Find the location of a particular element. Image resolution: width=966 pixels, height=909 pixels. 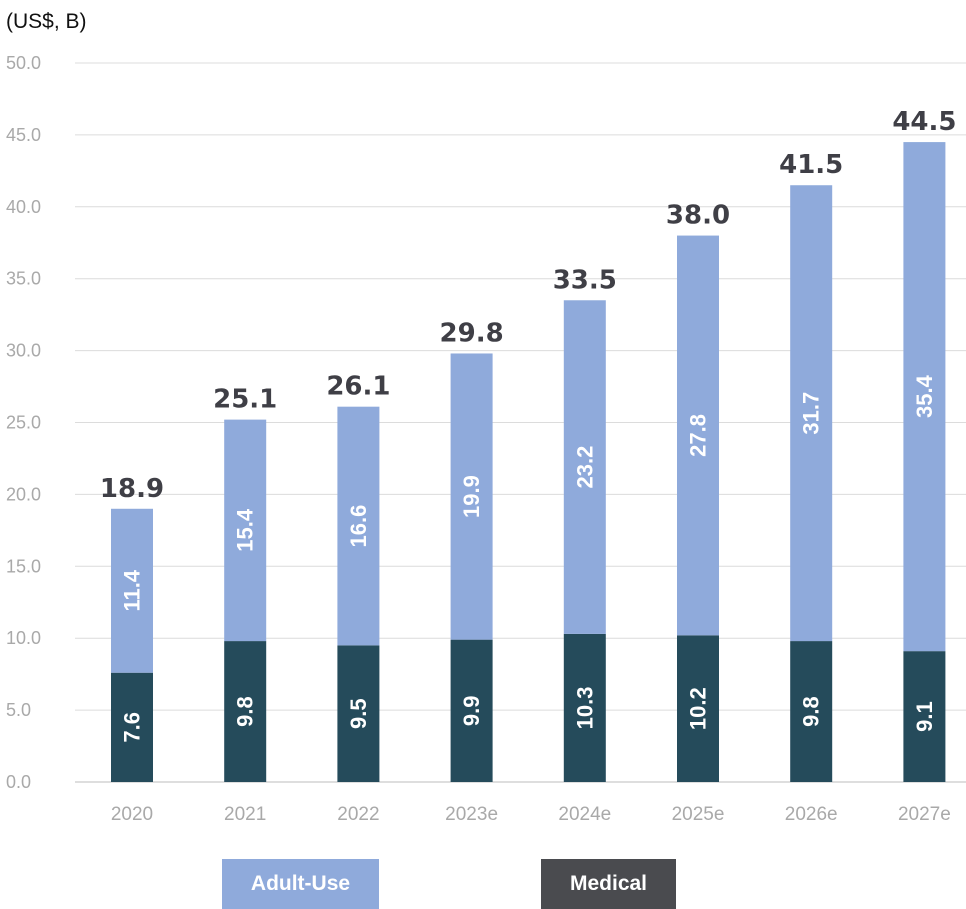

x-tick-label: 2025e is located at coordinates (698, 814).